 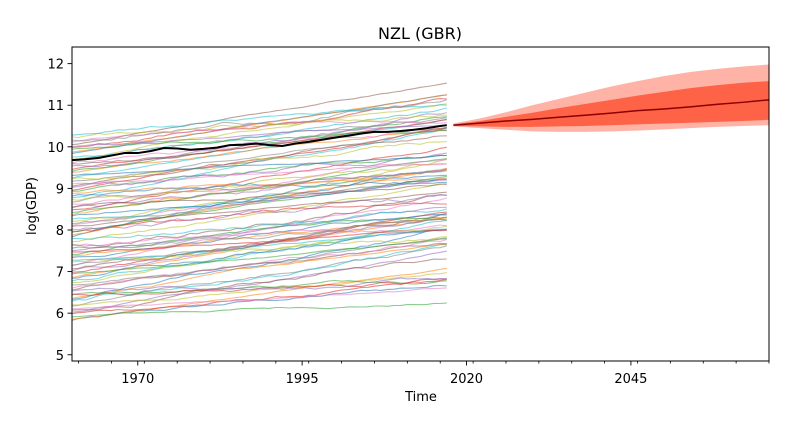 What do you see at coordinates (32, 206) in the screenshot?
I see `y-axis-label: log(GDP)` at bounding box center [32, 206].